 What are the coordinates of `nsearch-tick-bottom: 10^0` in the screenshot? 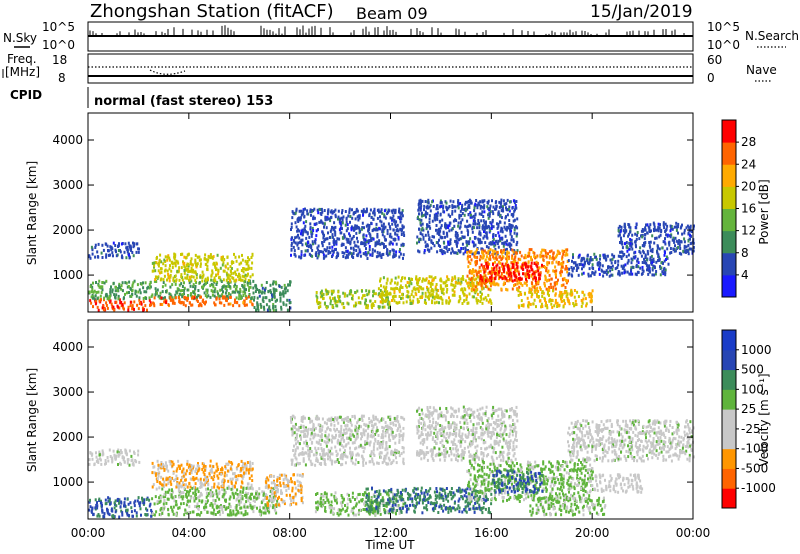 It's located at (723, 45).